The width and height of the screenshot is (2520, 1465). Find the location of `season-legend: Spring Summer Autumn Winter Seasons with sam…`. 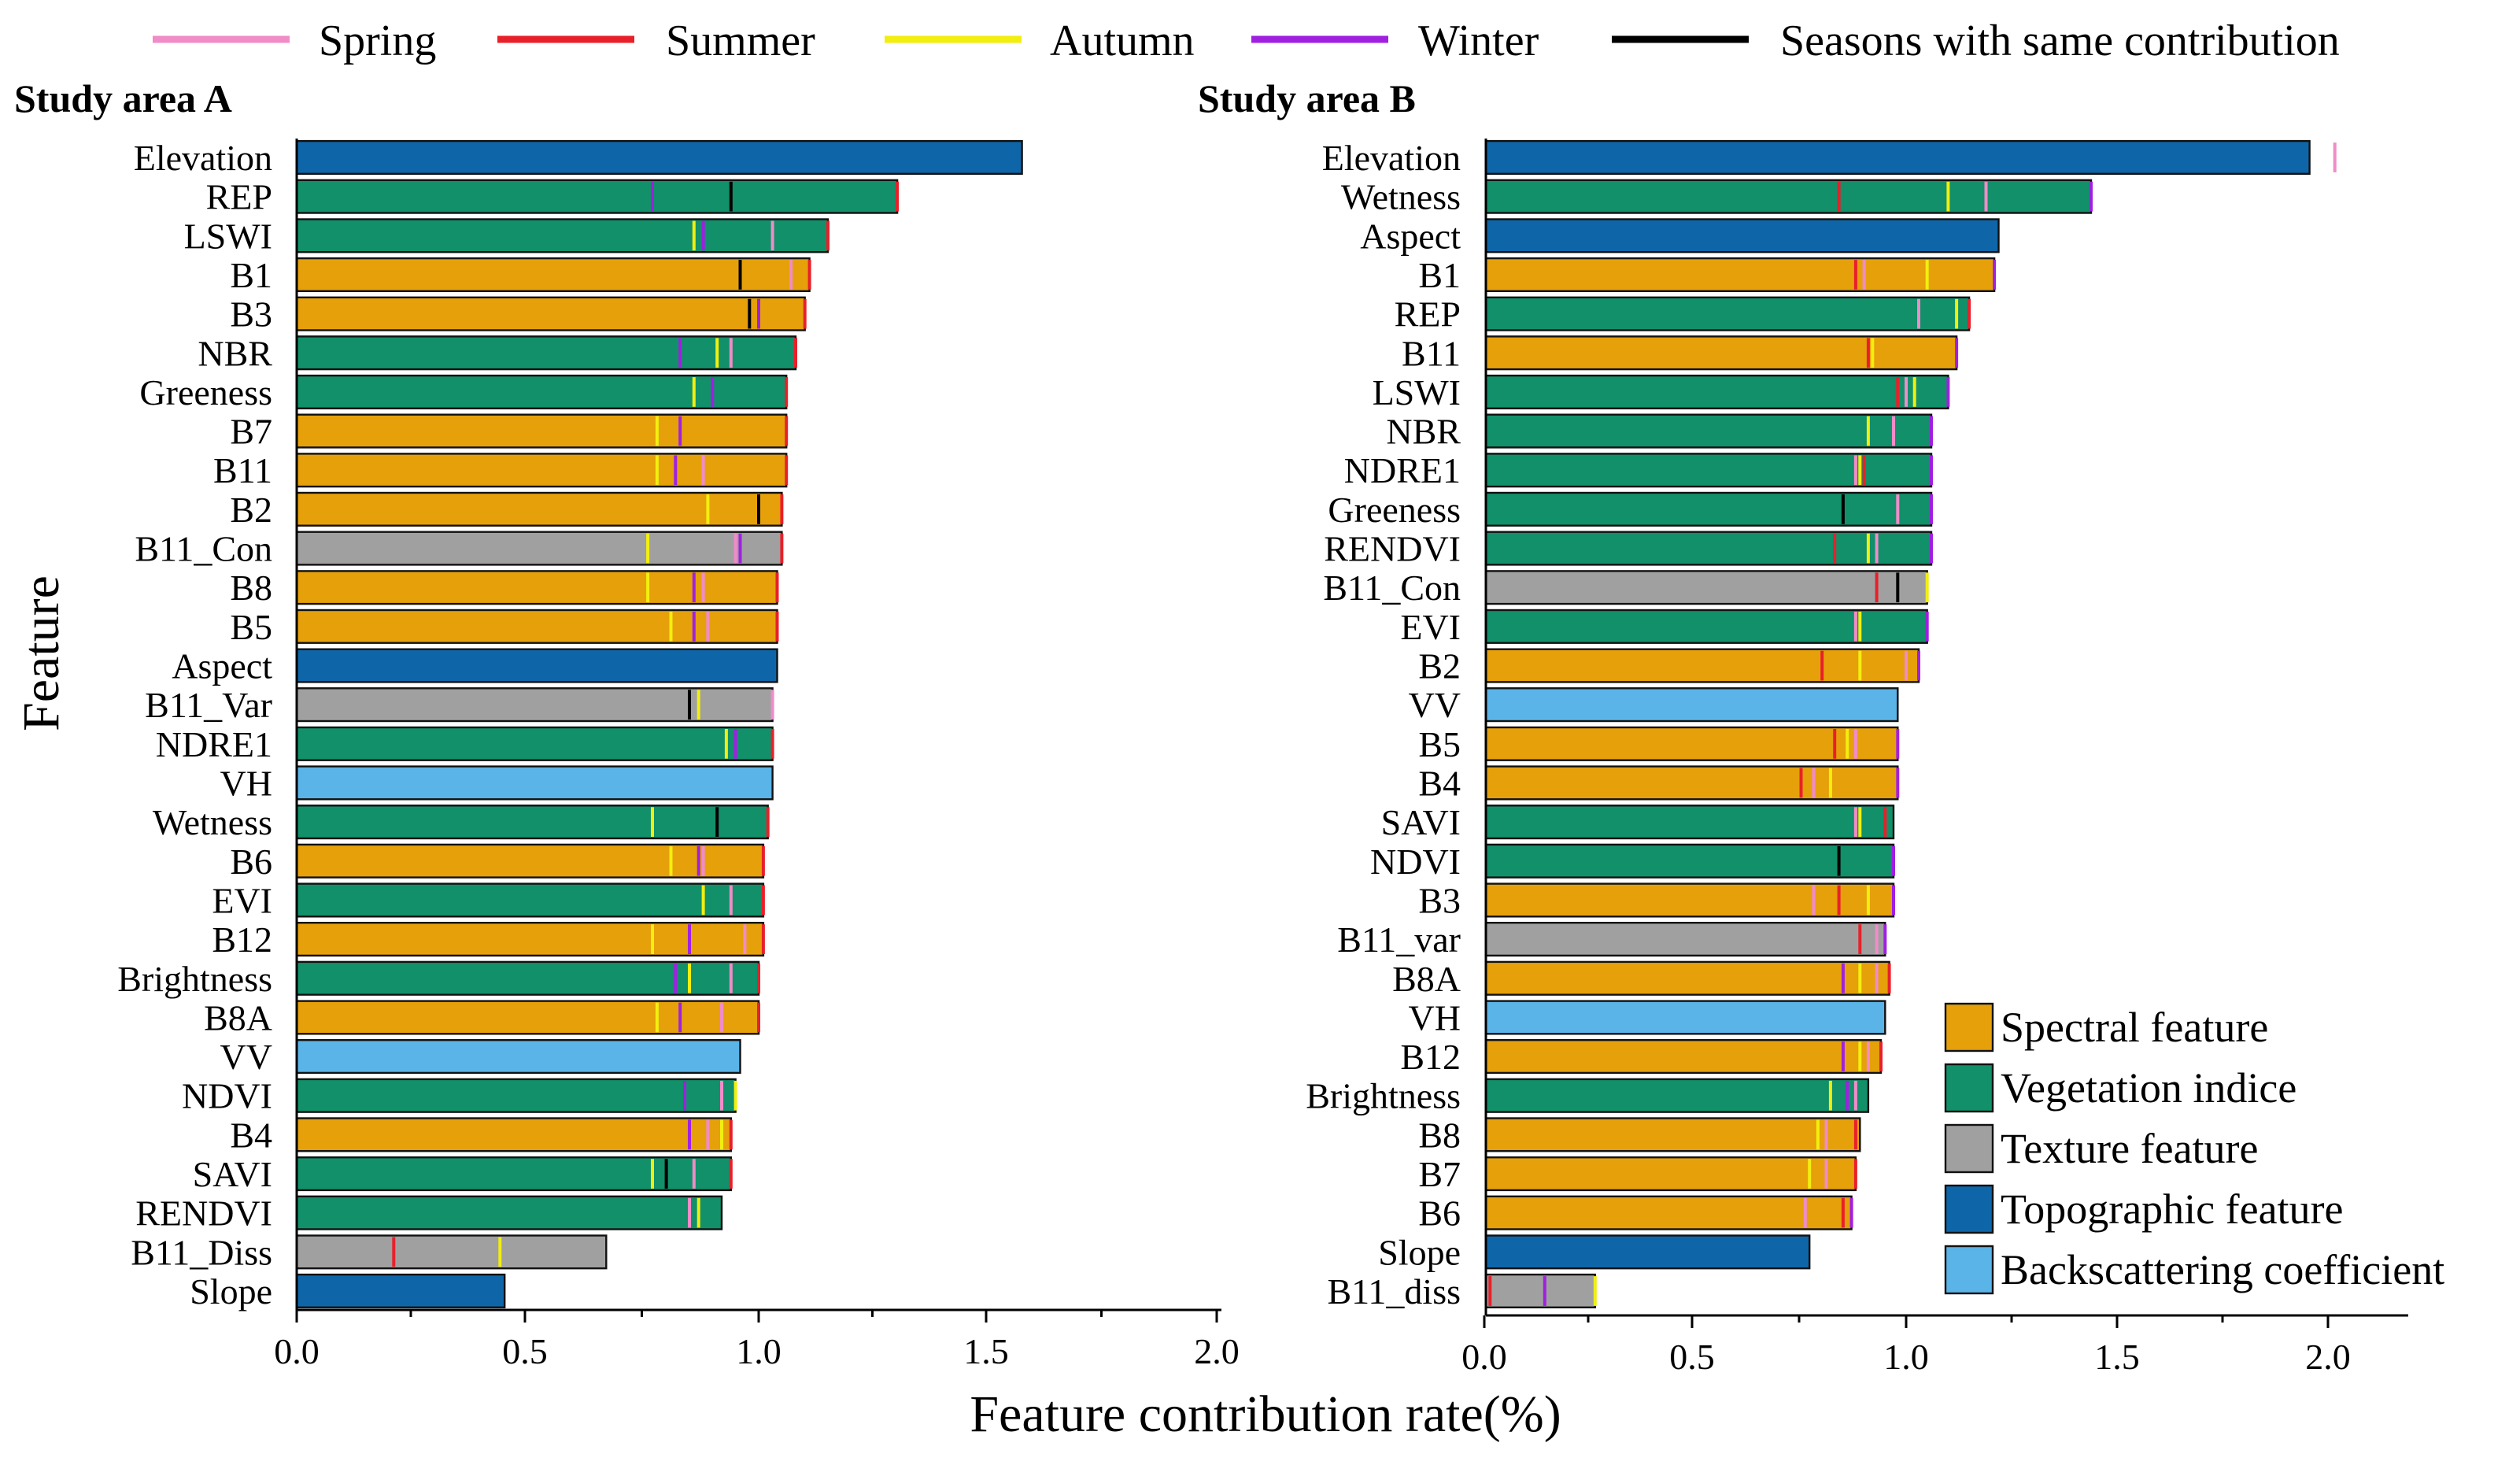

season-legend: Spring Summer Autumn Winter Seasons with sam… is located at coordinates (1246, 41).